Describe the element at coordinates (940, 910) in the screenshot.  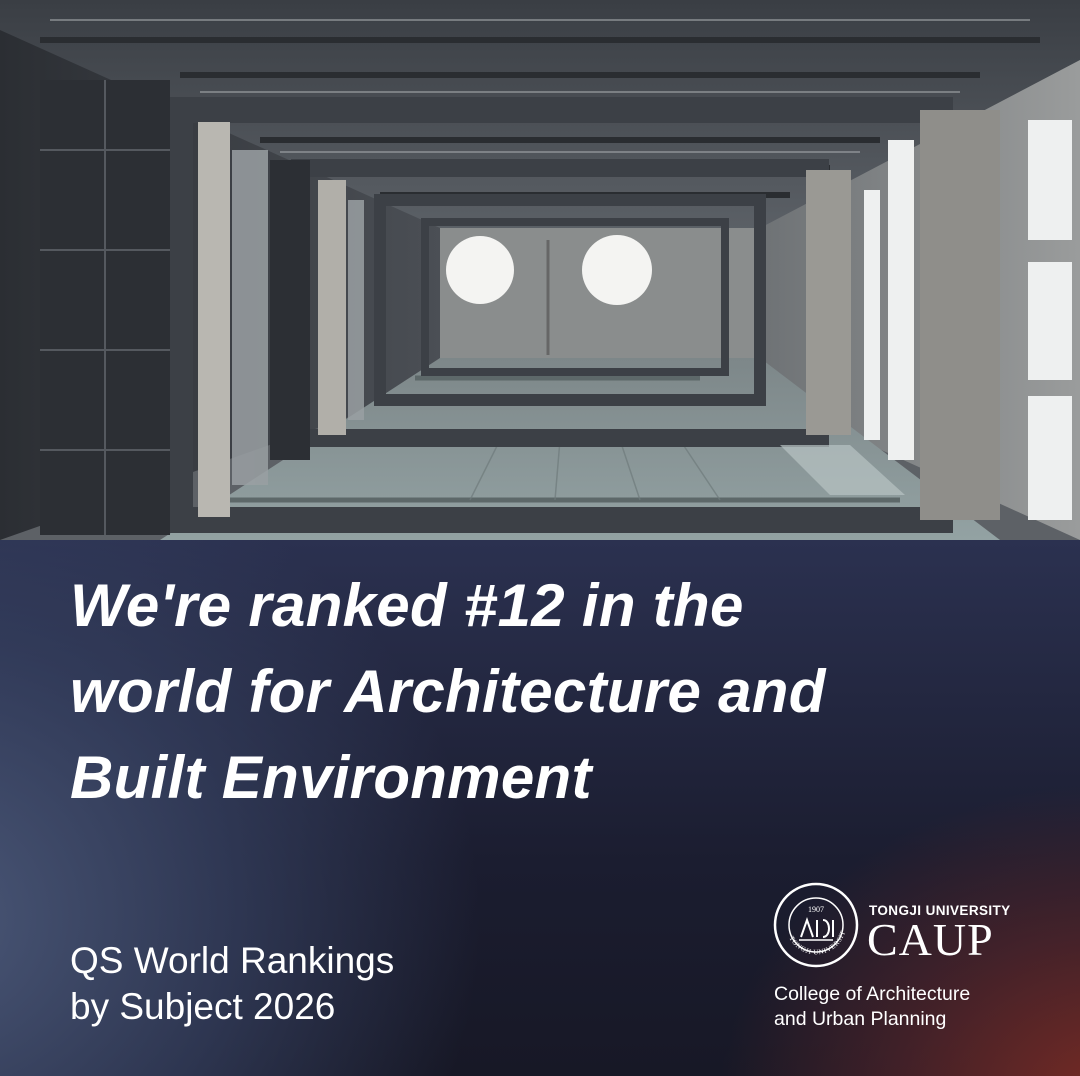
I see `university-name: TONGJI UNIVERSITY` at that location.